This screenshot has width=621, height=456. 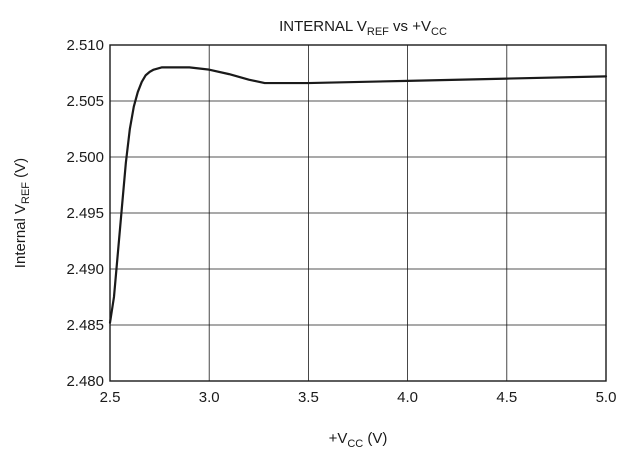 I want to click on x-tick-label: 3.5, so click(x=308, y=397).